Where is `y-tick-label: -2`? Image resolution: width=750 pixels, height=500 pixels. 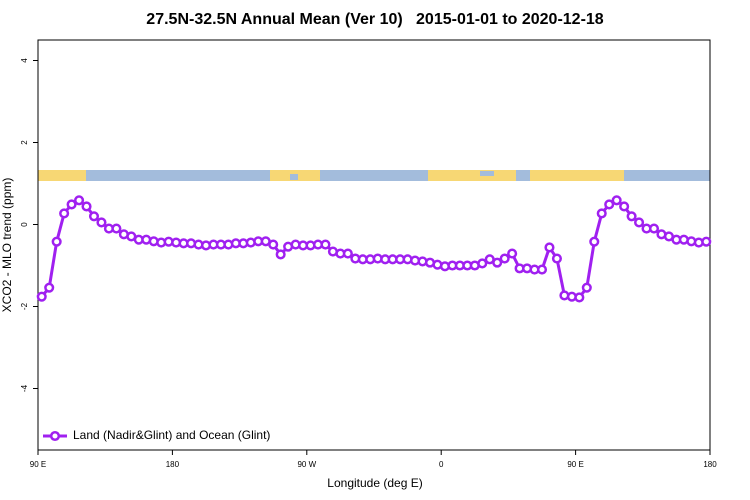 y-tick-label: -2 is located at coordinates (24, 306).